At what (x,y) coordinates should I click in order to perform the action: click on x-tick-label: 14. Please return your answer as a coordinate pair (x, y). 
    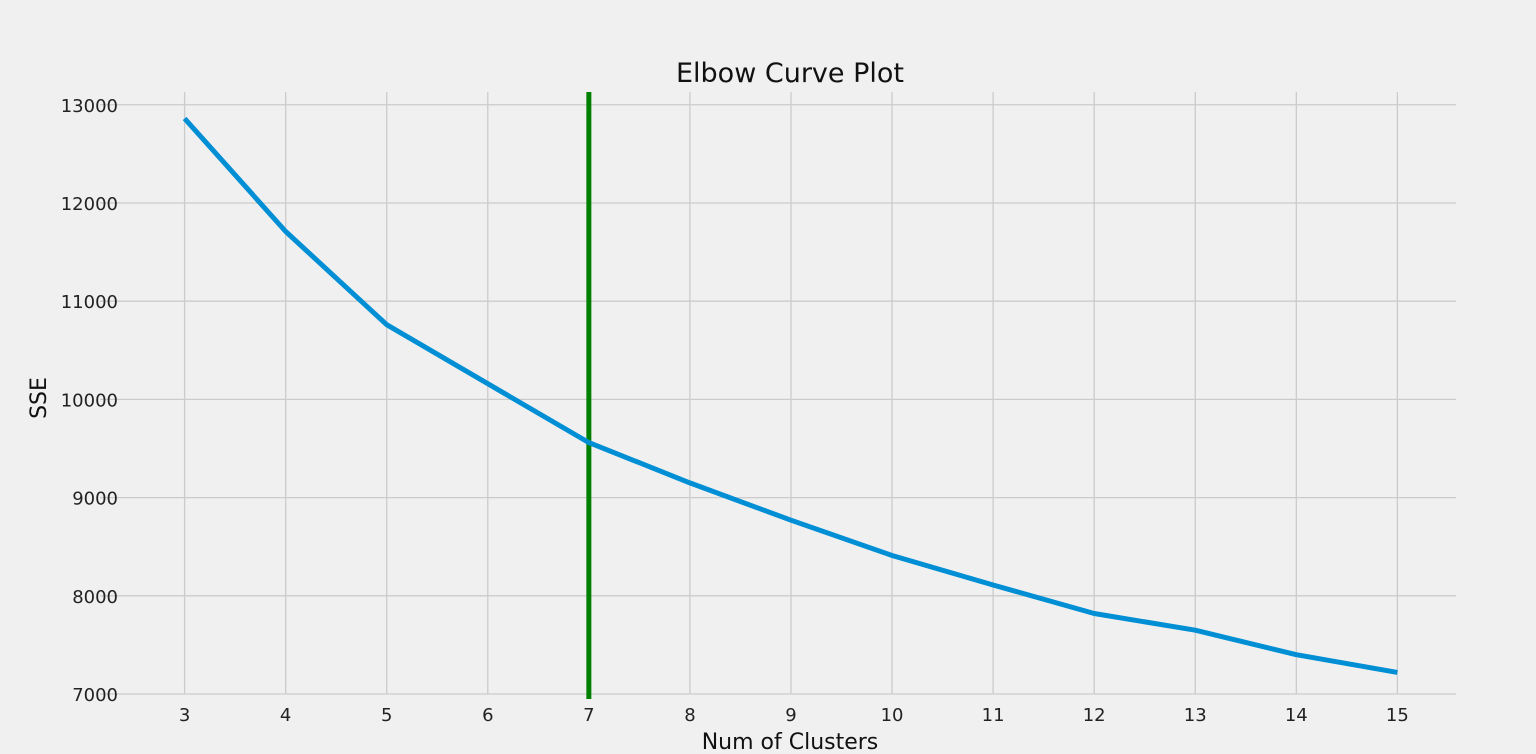
    Looking at the image, I should click on (1296, 715).